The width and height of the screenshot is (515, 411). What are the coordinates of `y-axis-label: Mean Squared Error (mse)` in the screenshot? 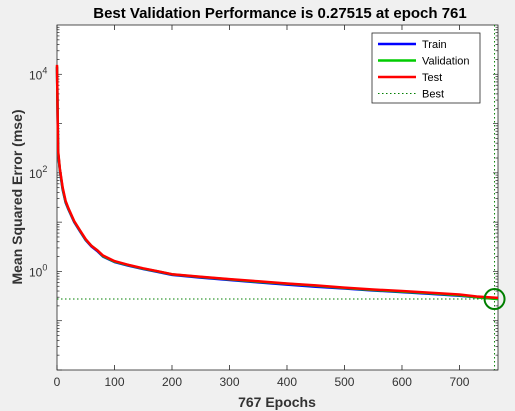 It's located at (17, 196).